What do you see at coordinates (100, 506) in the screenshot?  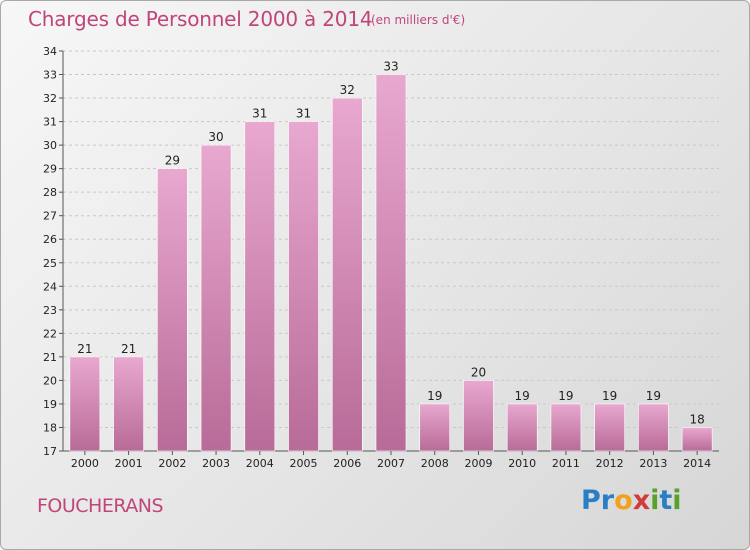 I see `commune-name: FOUCHERANS` at bounding box center [100, 506].